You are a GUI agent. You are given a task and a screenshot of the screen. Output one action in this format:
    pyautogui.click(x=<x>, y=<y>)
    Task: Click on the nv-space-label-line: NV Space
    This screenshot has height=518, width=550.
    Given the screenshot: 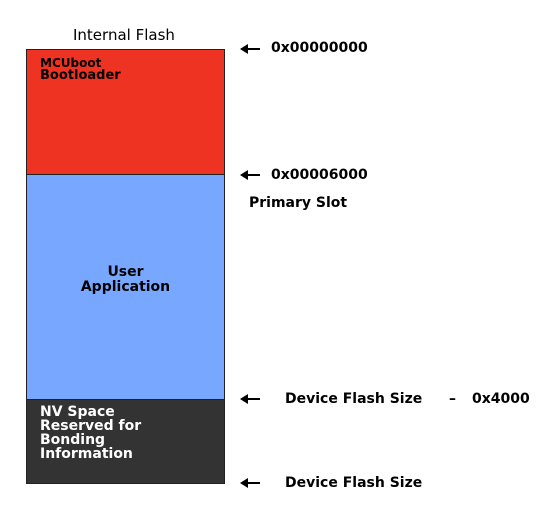 What is the action you would take?
    pyautogui.click(x=77, y=412)
    